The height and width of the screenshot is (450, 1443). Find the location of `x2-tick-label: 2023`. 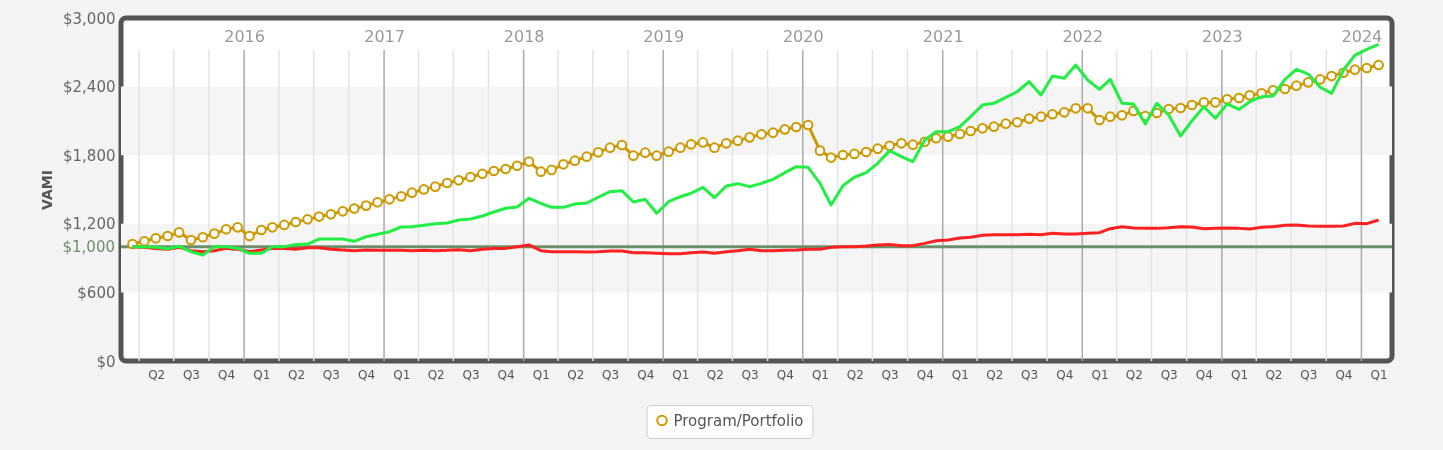

x2-tick-label: 2023 is located at coordinates (1222, 36).